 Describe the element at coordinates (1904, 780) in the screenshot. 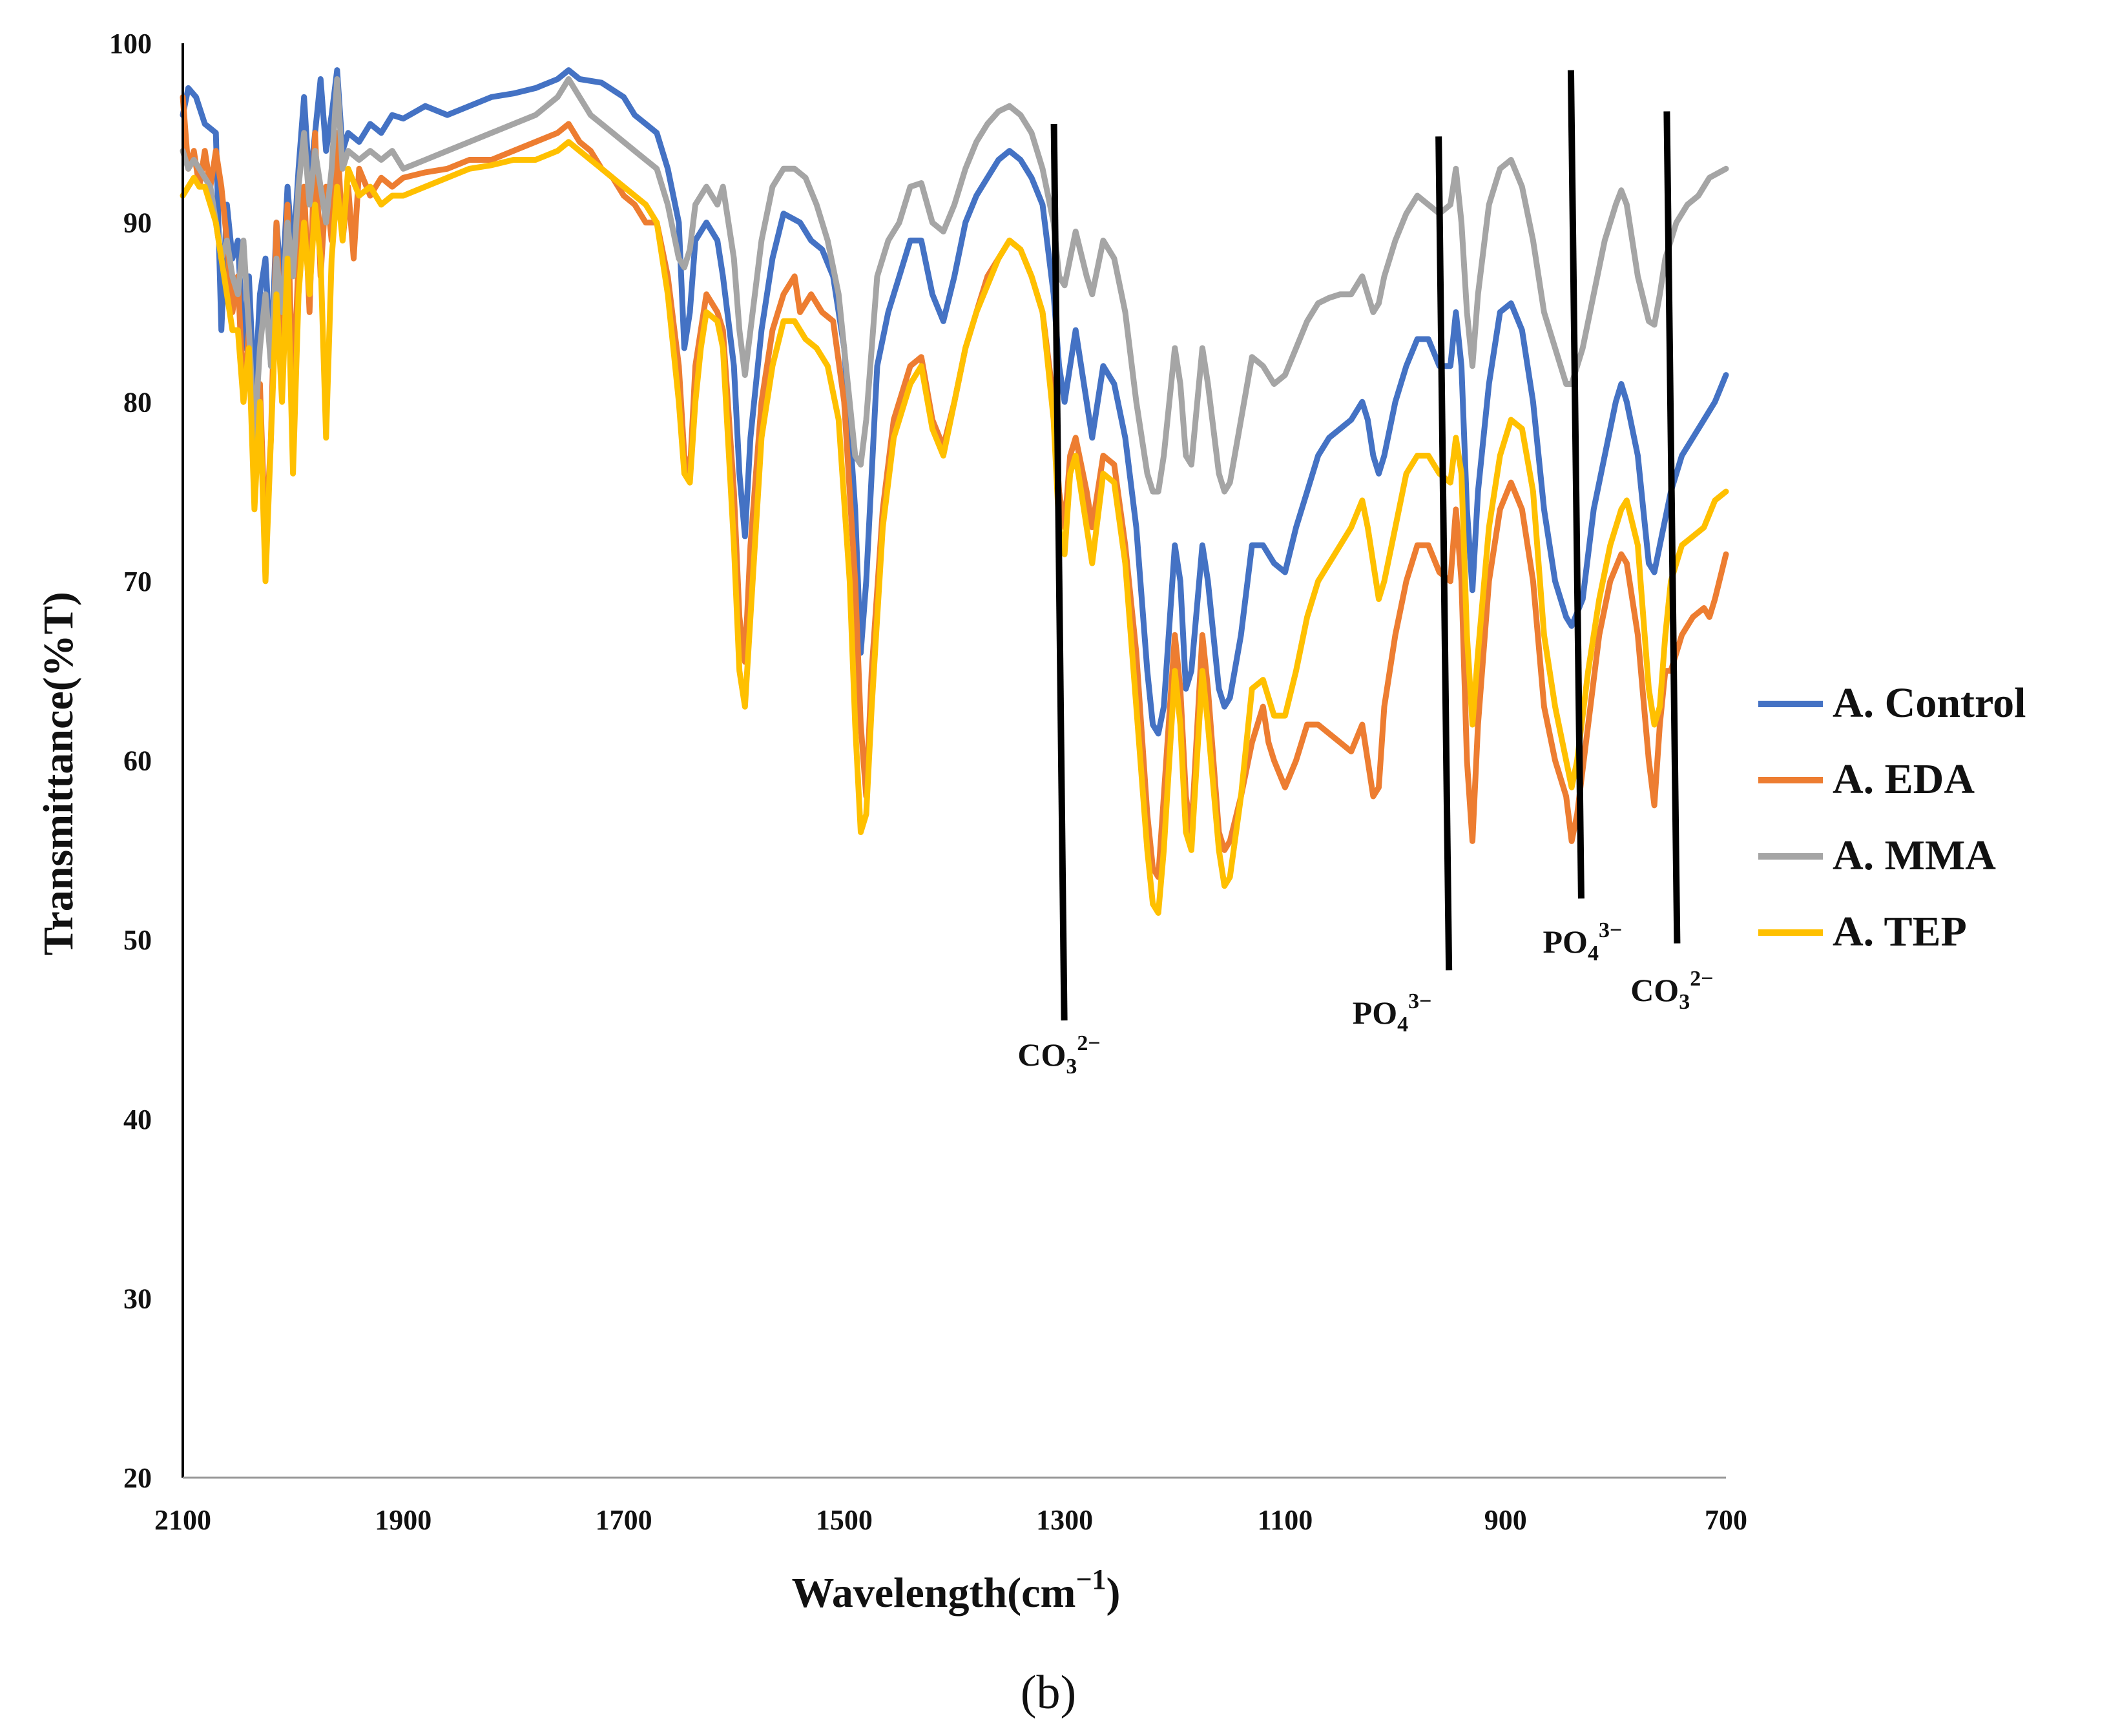

I see `legend-label: A. EDA` at that location.